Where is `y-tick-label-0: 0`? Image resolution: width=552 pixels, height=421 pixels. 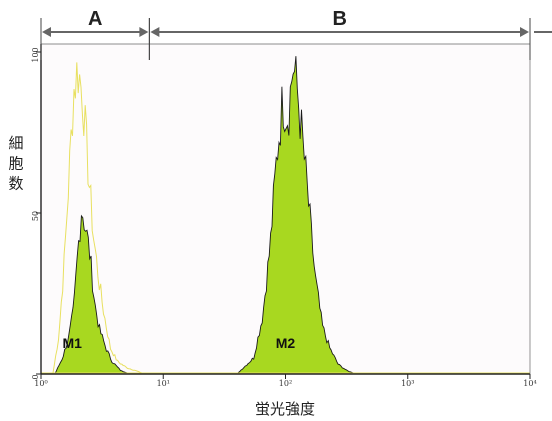
y-tick-label-0: 0 is located at coordinates (35, 376).